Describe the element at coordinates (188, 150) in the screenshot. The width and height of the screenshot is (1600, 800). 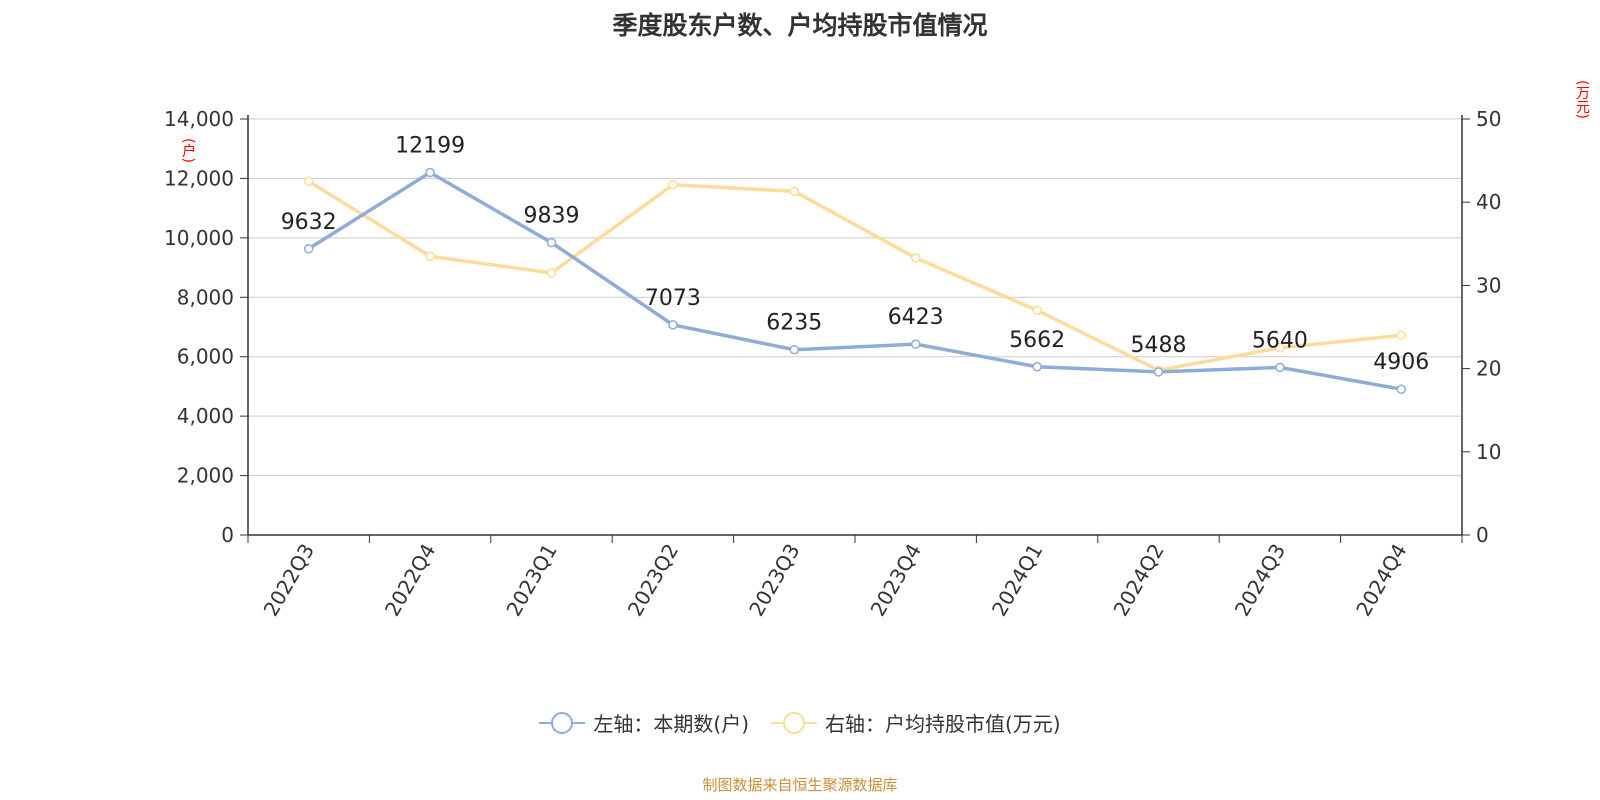
I see `left-axis-unit: (户)` at that location.